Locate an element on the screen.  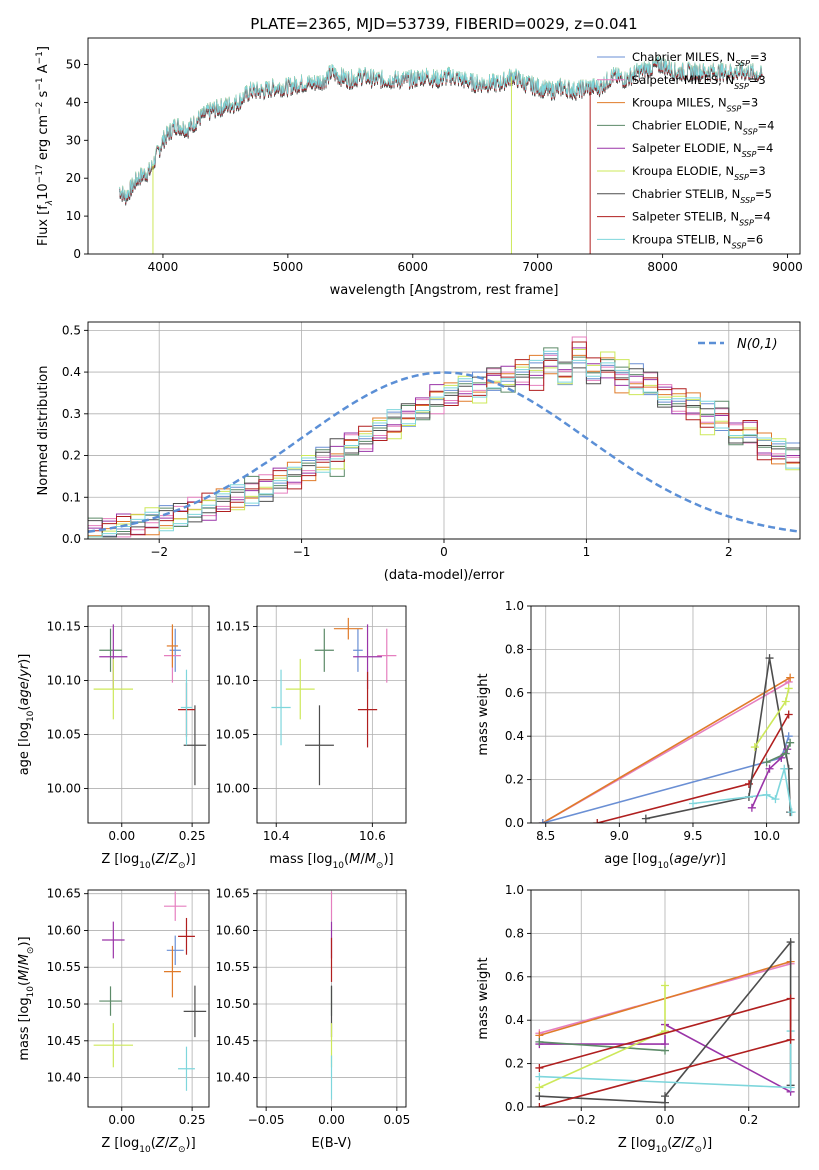
y-tick-label: 30 is located at coordinates (73, 140).